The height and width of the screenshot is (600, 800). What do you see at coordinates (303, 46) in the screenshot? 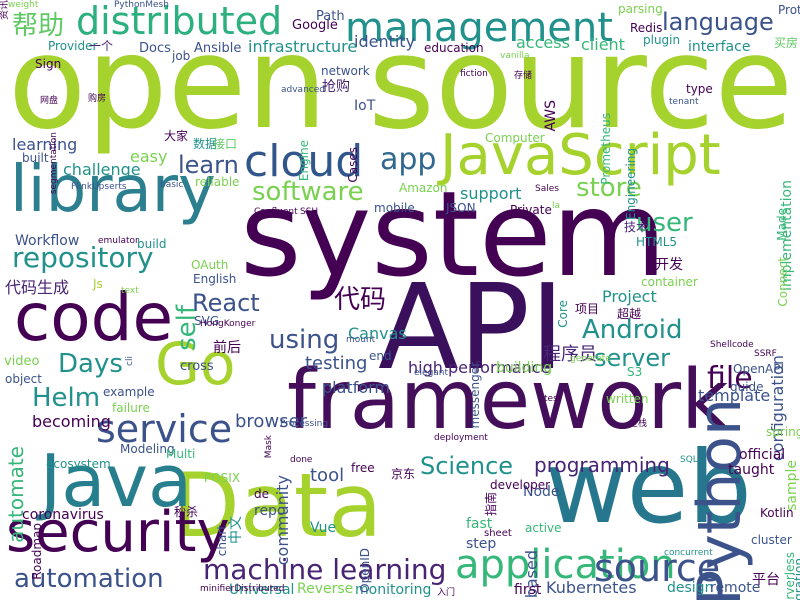
I see `word: infrastructure` at bounding box center [303, 46].